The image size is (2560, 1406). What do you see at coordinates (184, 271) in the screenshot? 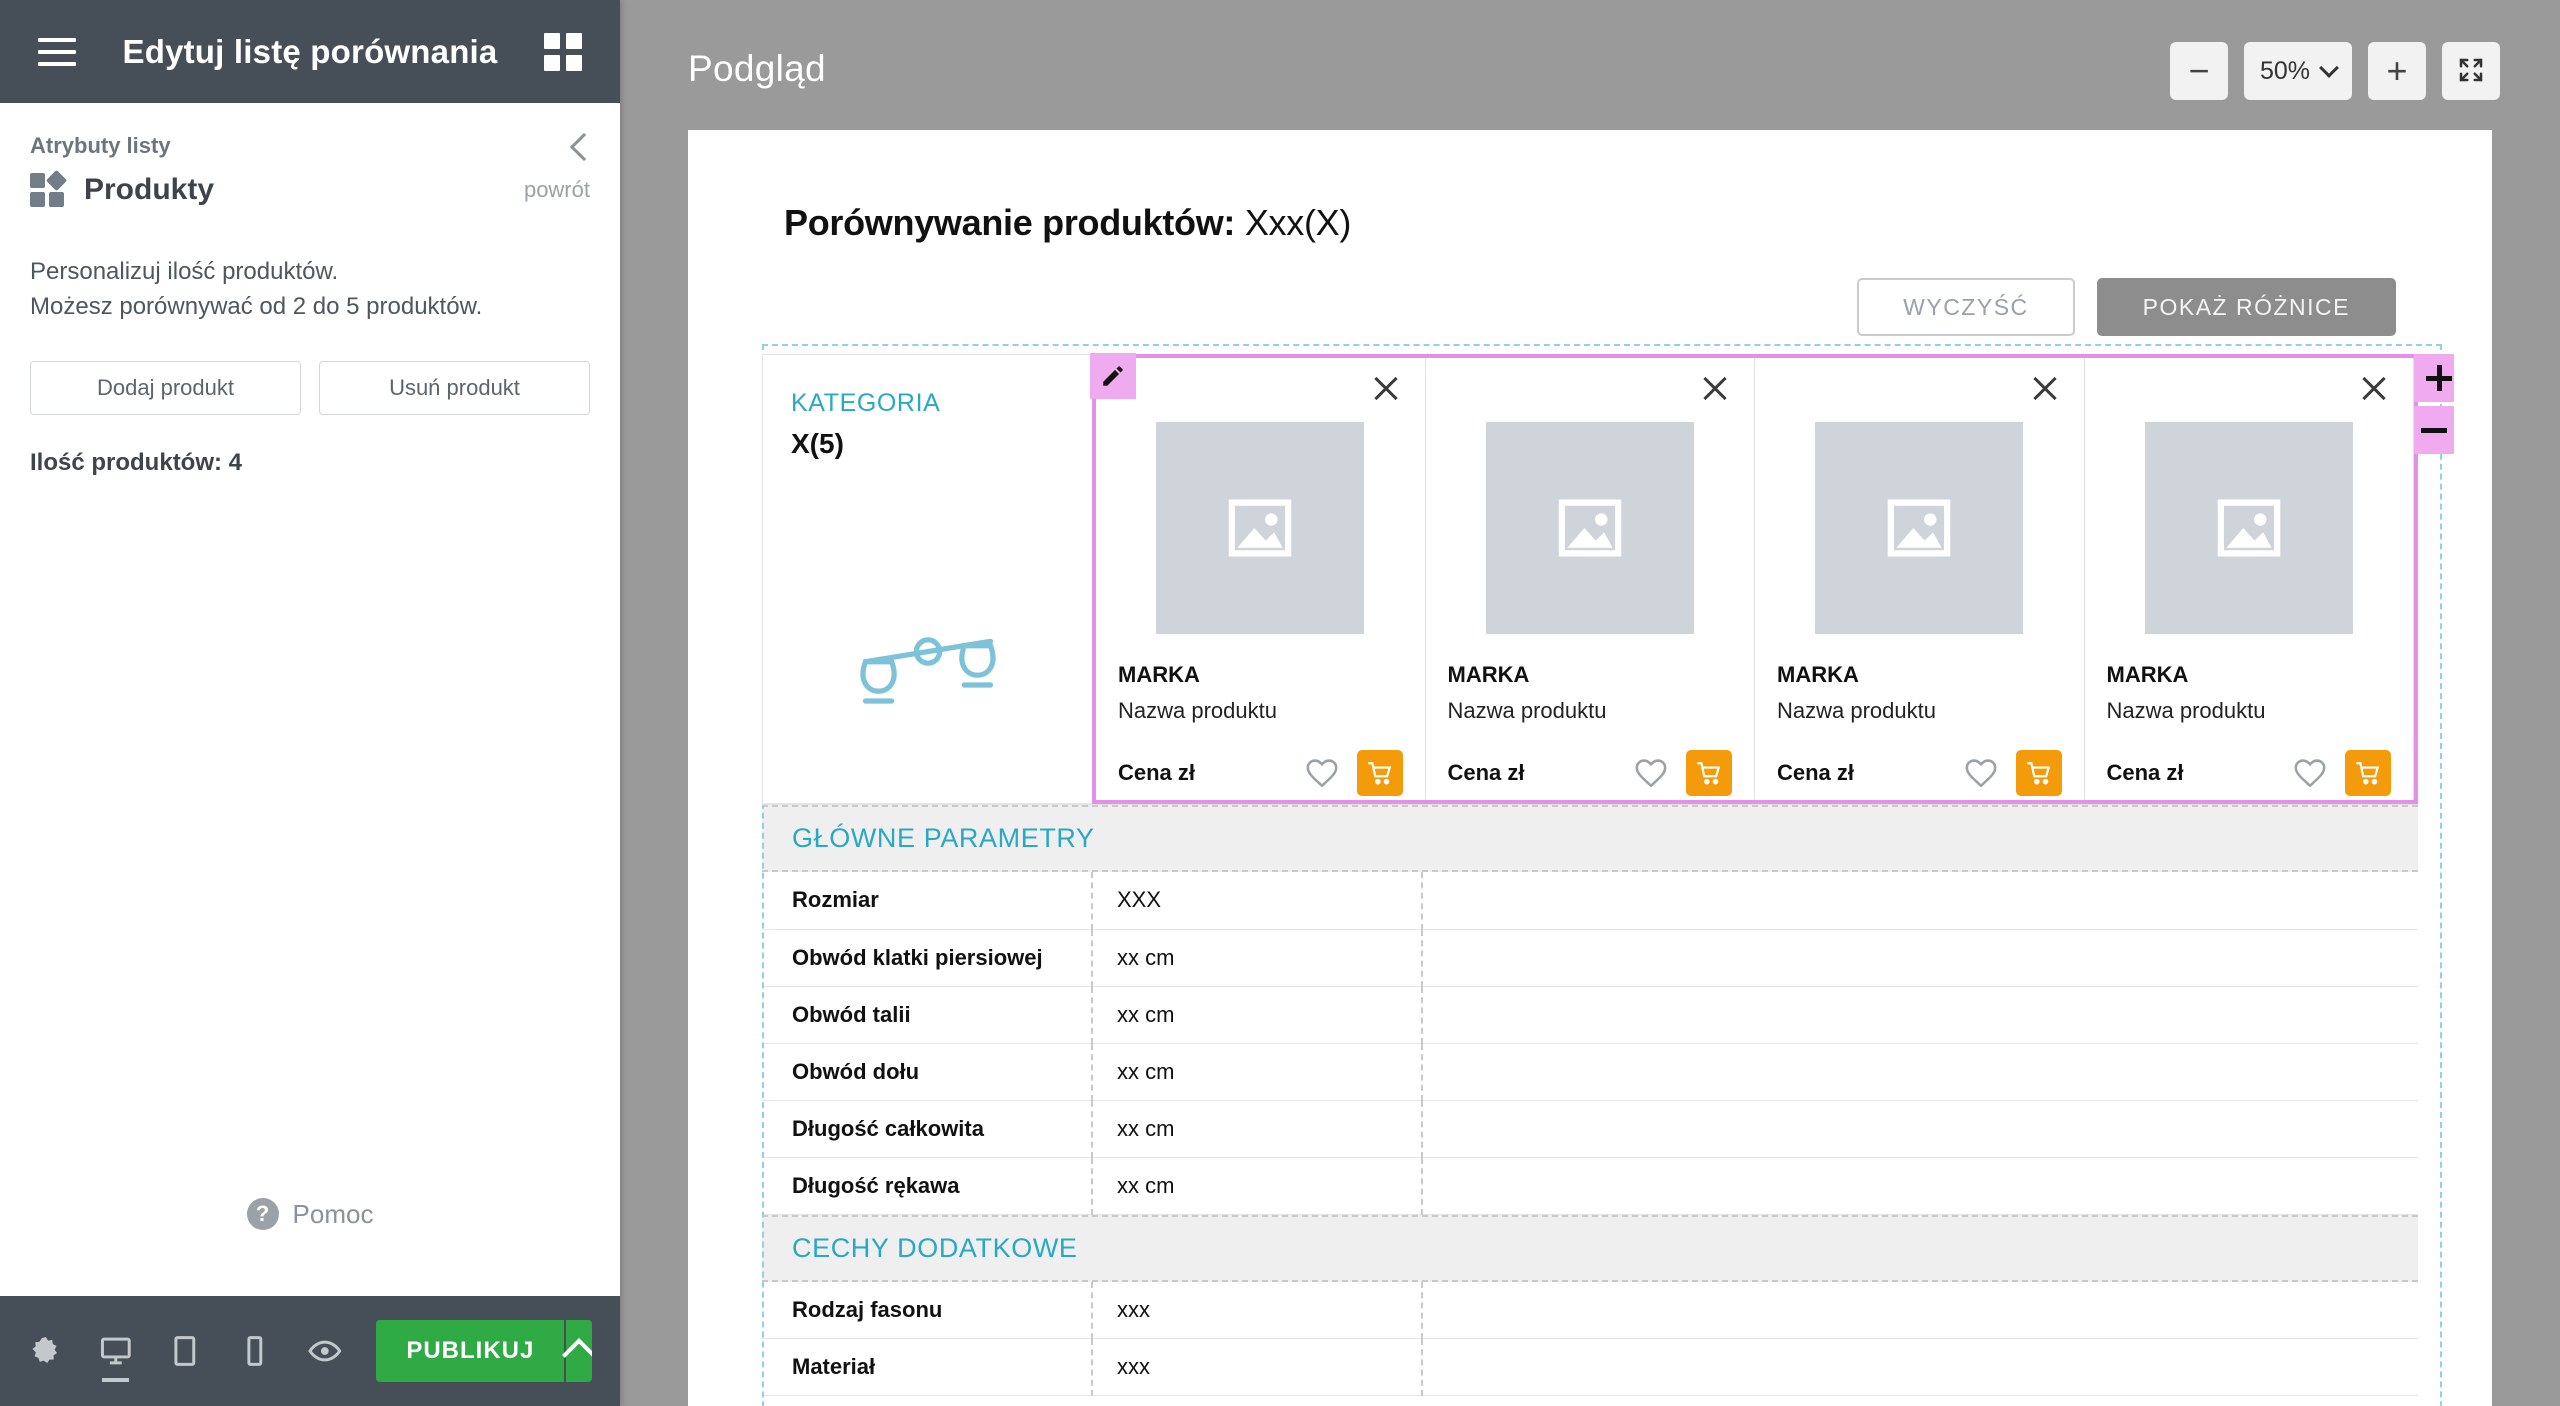
I see `description-line-1: Personalizuj ilość produktów.` at bounding box center [184, 271].